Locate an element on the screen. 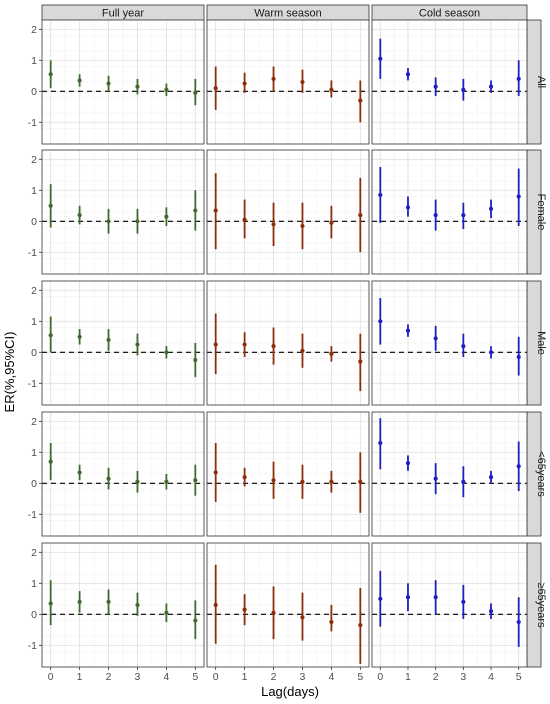 Image resolution: width=550 pixels, height=704 pixels. x-tick-label: 5 is located at coordinates (195, 677).